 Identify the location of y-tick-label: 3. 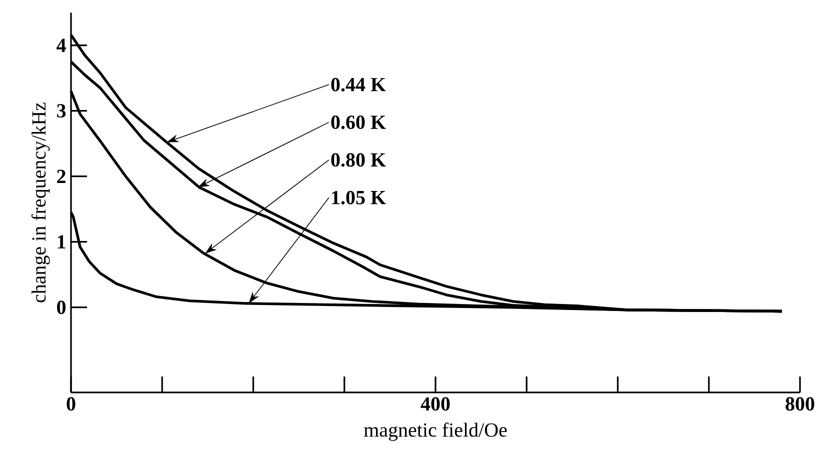
(61, 111).